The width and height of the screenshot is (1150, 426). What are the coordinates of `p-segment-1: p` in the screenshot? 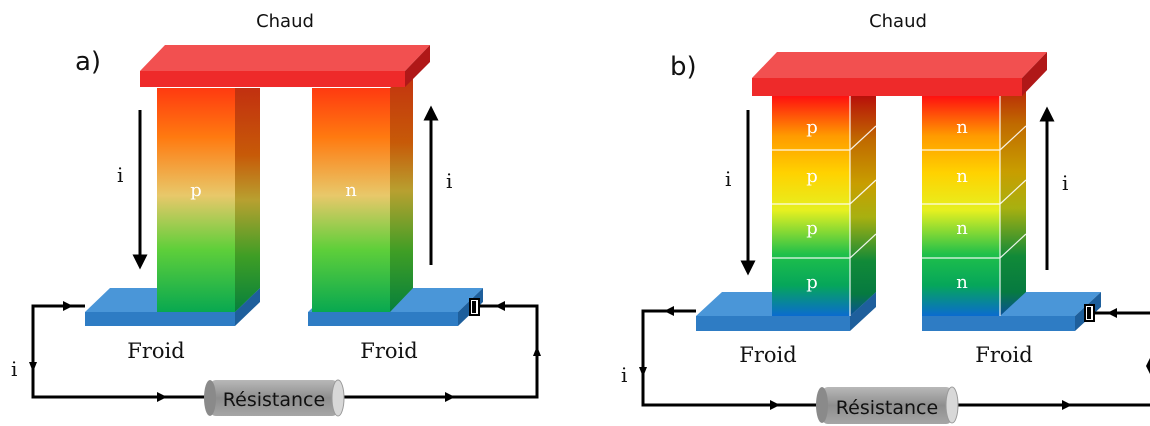 It's located at (812, 127).